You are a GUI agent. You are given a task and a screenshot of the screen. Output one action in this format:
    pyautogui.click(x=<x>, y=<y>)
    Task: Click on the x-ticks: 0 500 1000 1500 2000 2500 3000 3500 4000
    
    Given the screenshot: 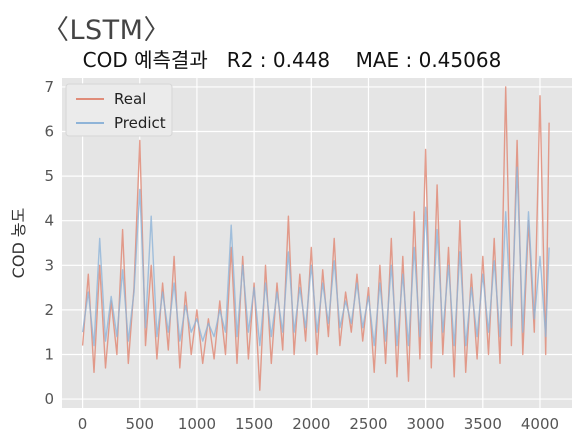 What is the action you would take?
    pyautogui.click(x=318, y=424)
    